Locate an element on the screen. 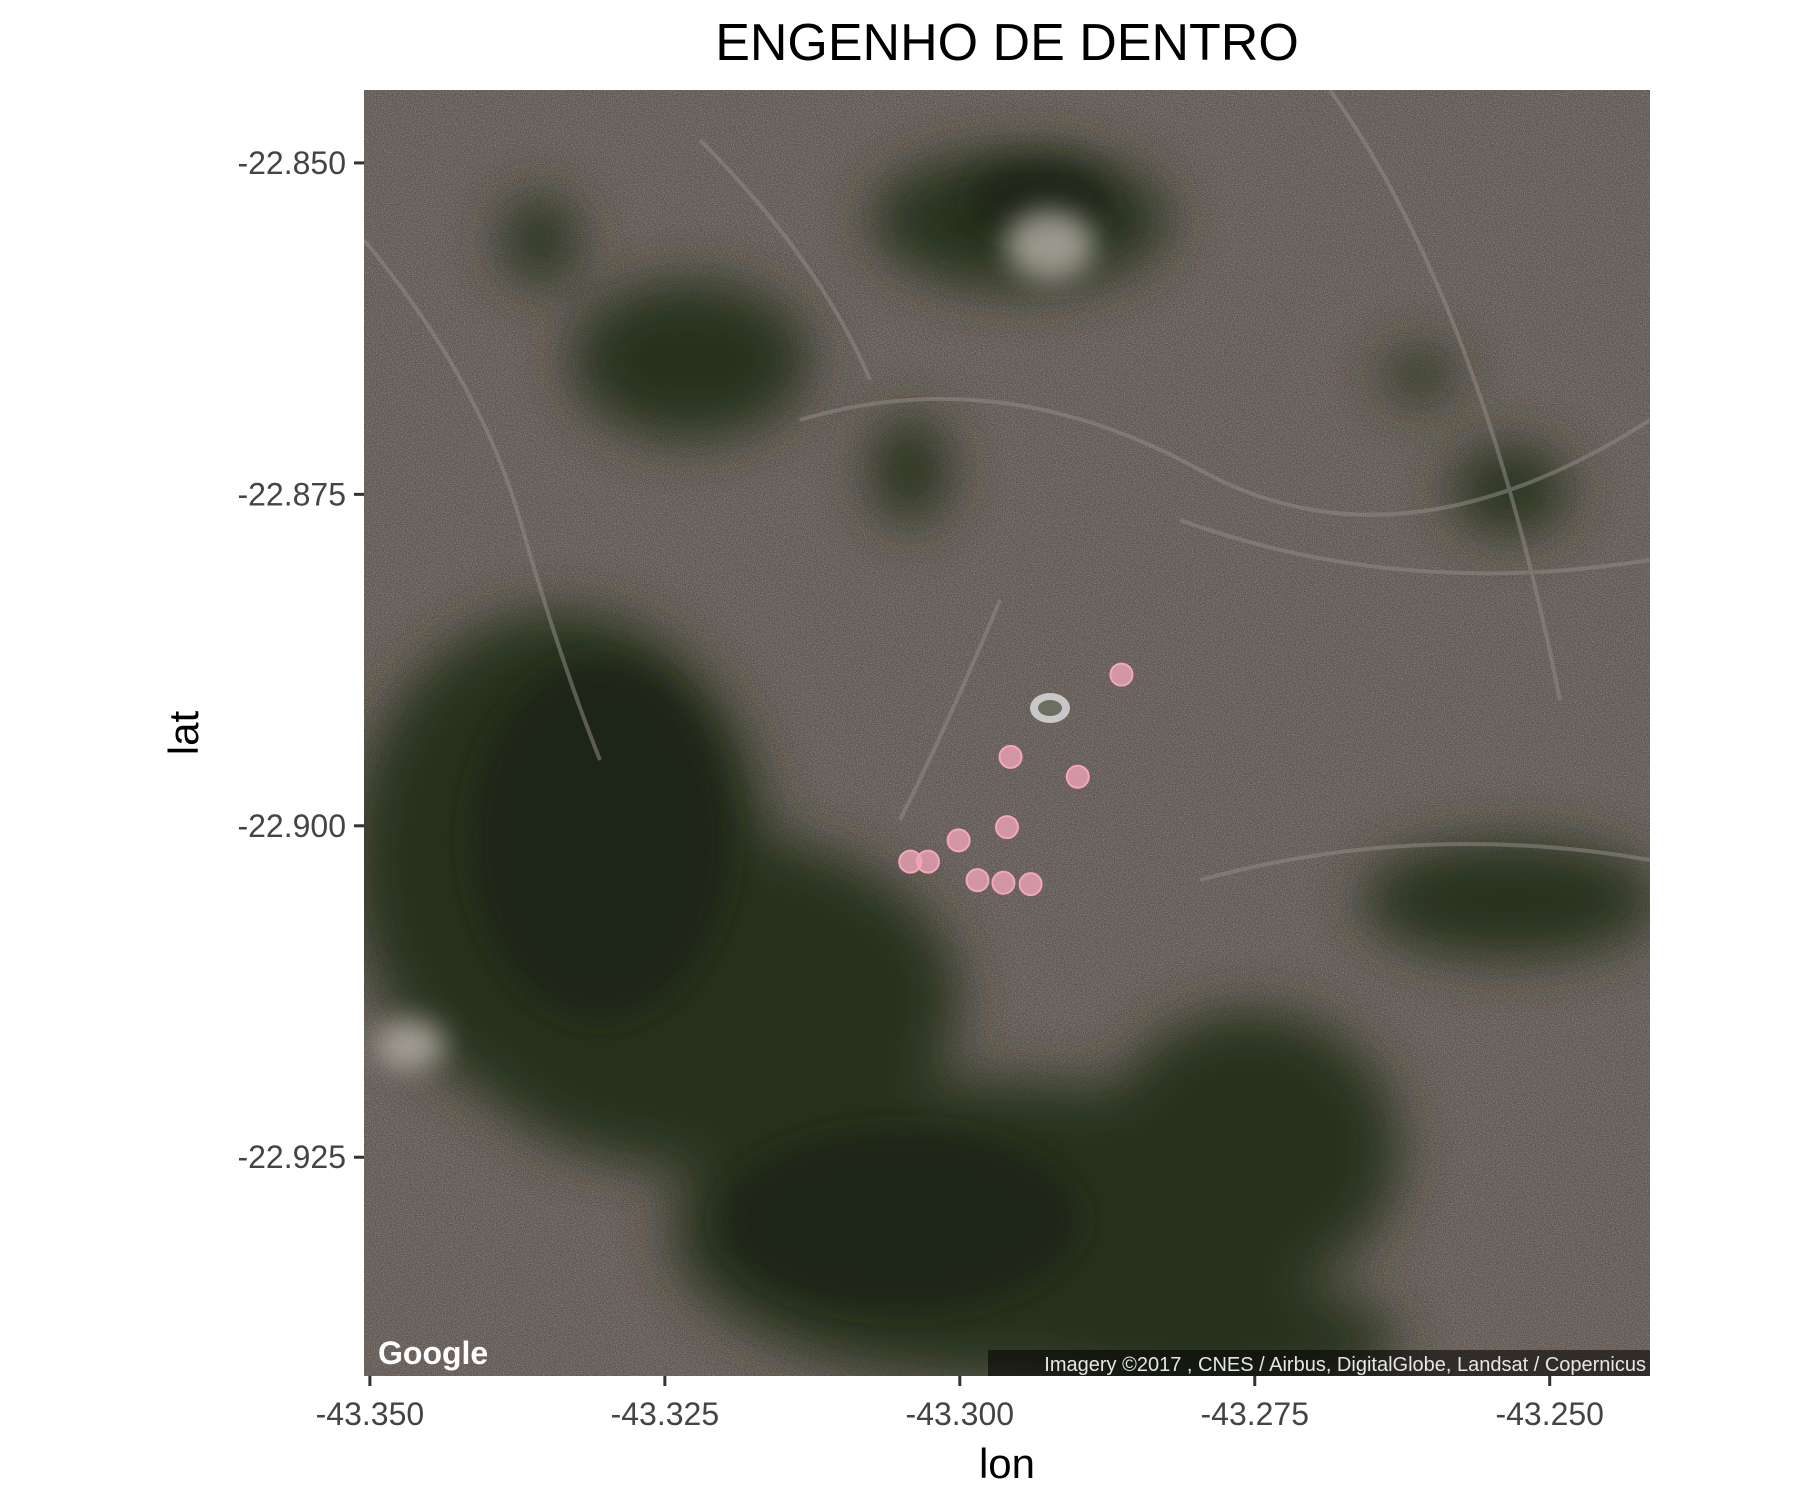  chart-title: ENGENHO DE DENTRO is located at coordinates (1007, 43).